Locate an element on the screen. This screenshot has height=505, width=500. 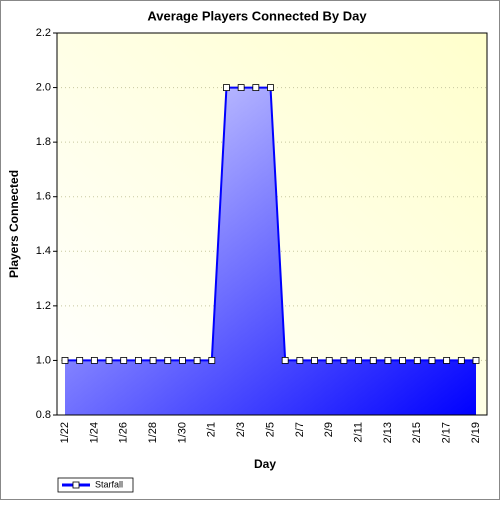
x-tick-label: 2/19 is located at coordinates (476, 432).